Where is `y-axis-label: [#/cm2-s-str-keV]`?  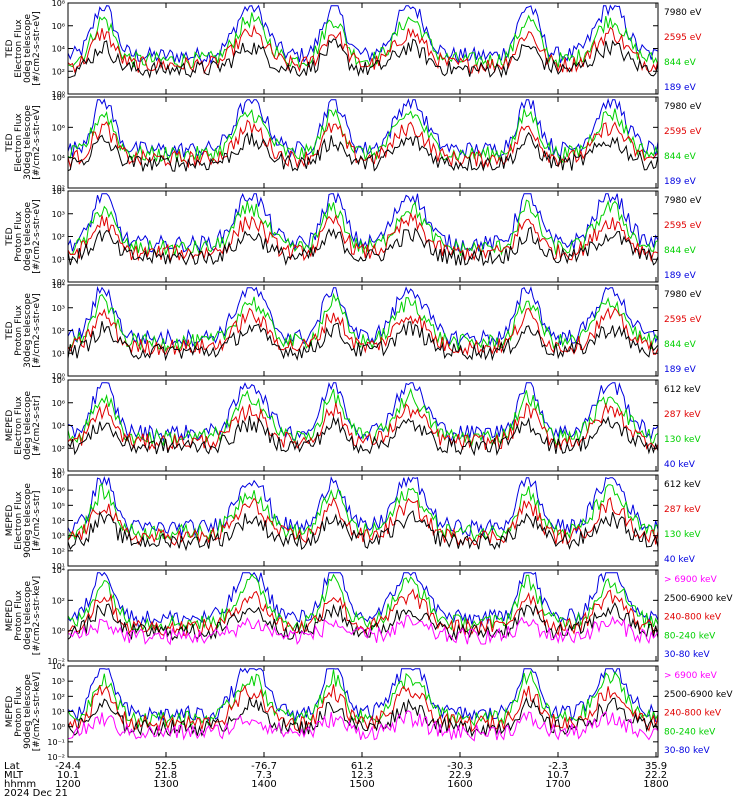 y-axis-label: [#/cm2-s-str-keV] is located at coordinates (37, 711).